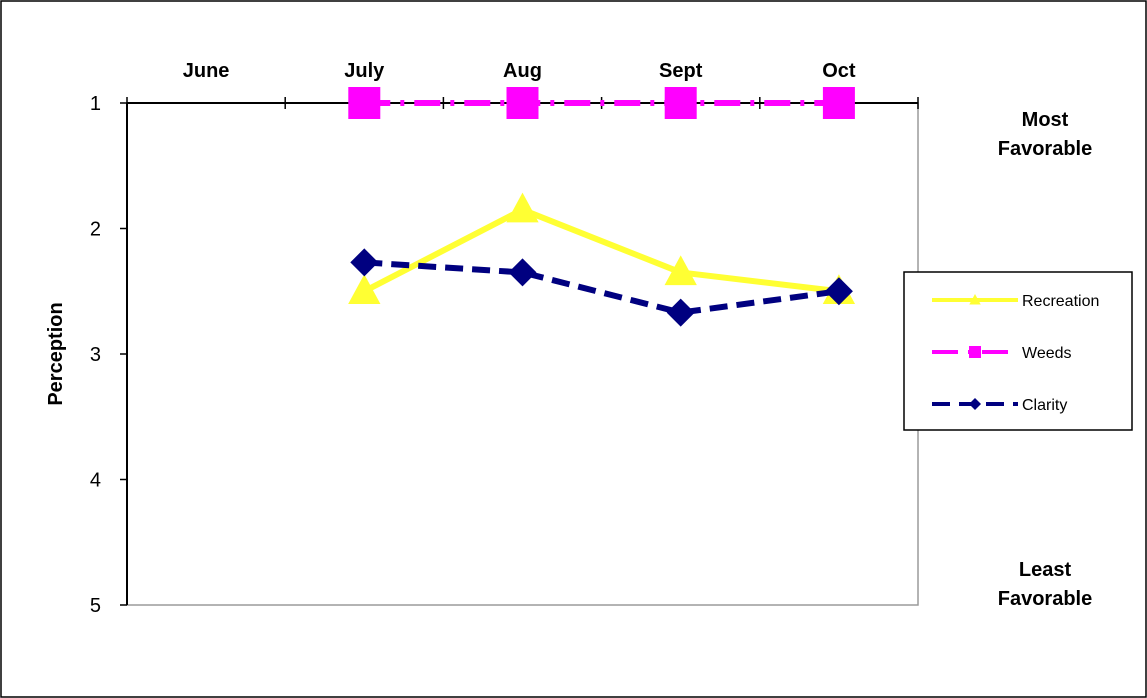 This screenshot has height=698, width=1147. I want to click on x-tick-label-july: July, so click(364, 71).